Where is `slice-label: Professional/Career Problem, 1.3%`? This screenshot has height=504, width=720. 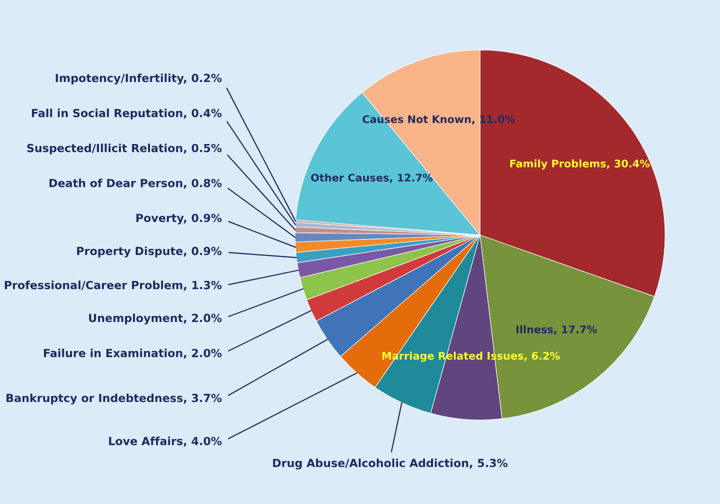
slice-label: Professional/Career Problem, 1.3% is located at coordinates (113, 285).